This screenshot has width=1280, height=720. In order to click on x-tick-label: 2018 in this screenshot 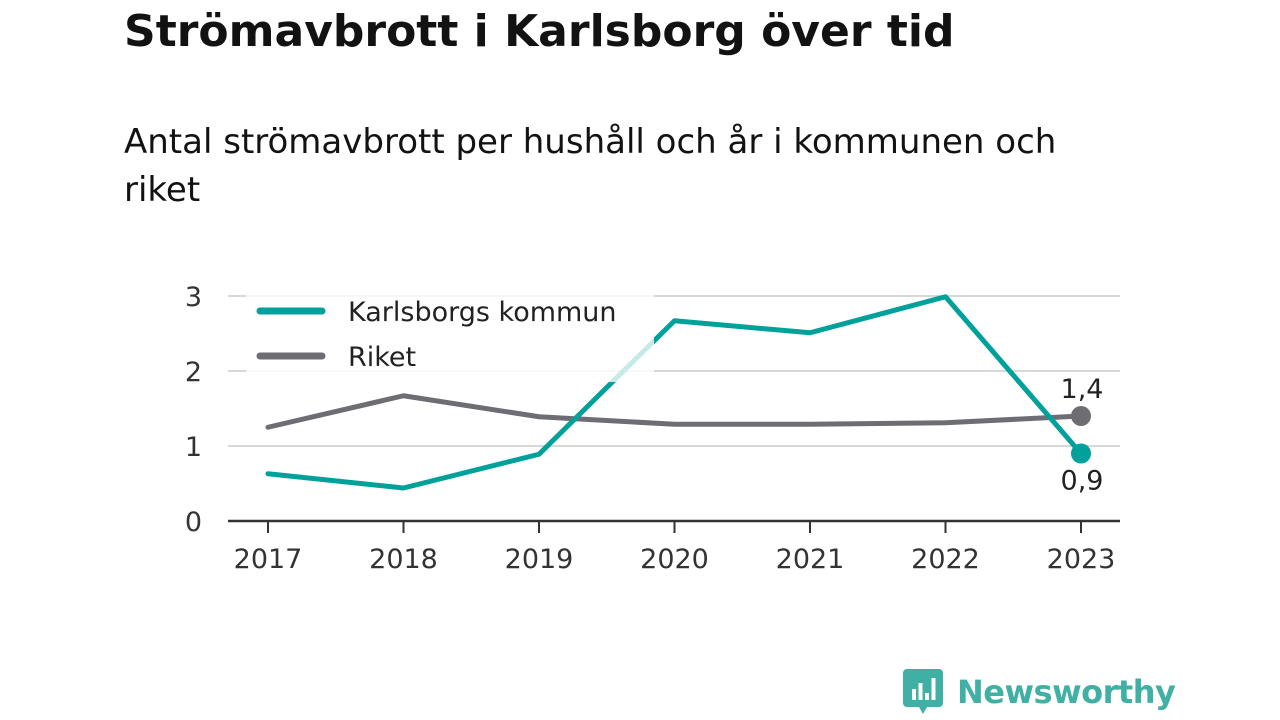, I will do `click(403, 559)`.